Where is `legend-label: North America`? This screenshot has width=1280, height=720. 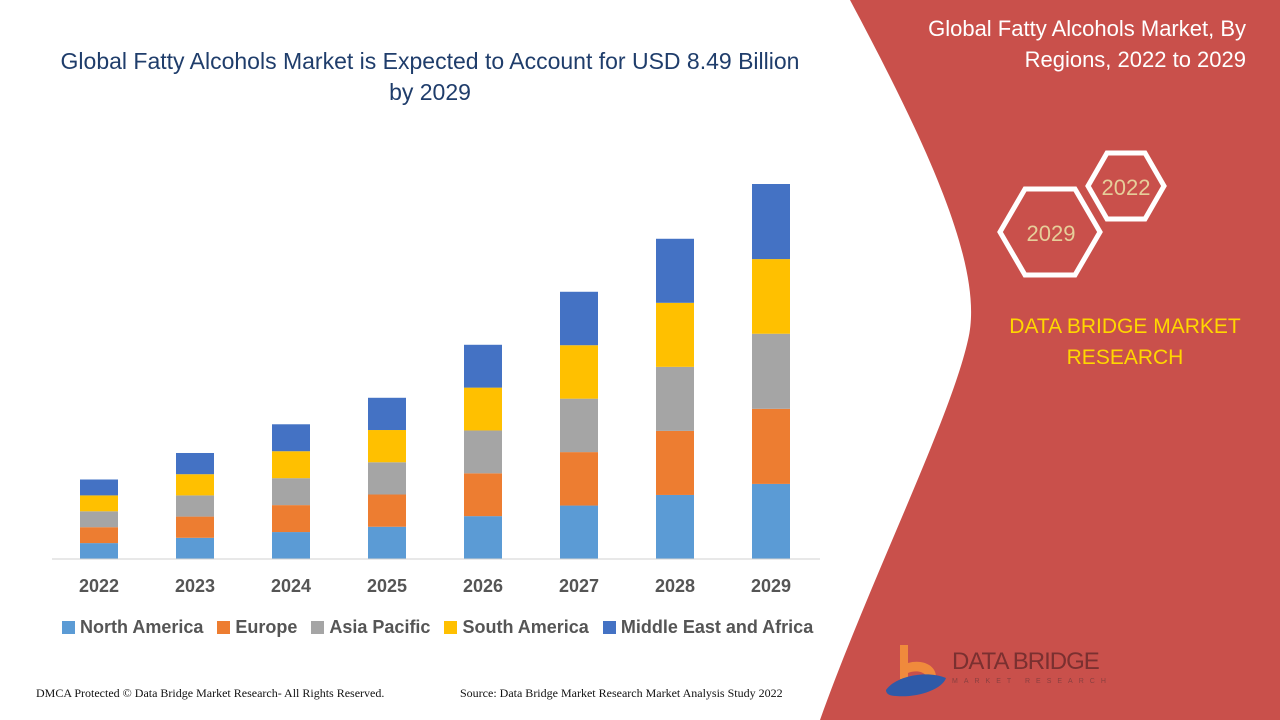 legend-label: North America is located at coordinates (142, 627).